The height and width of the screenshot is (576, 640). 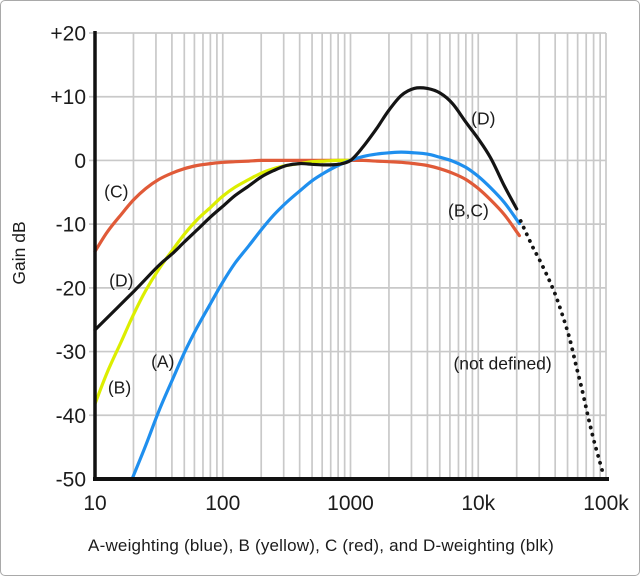 I want to click on curve-D-weighting-extension-not-defined, so click(x=562, y=347).